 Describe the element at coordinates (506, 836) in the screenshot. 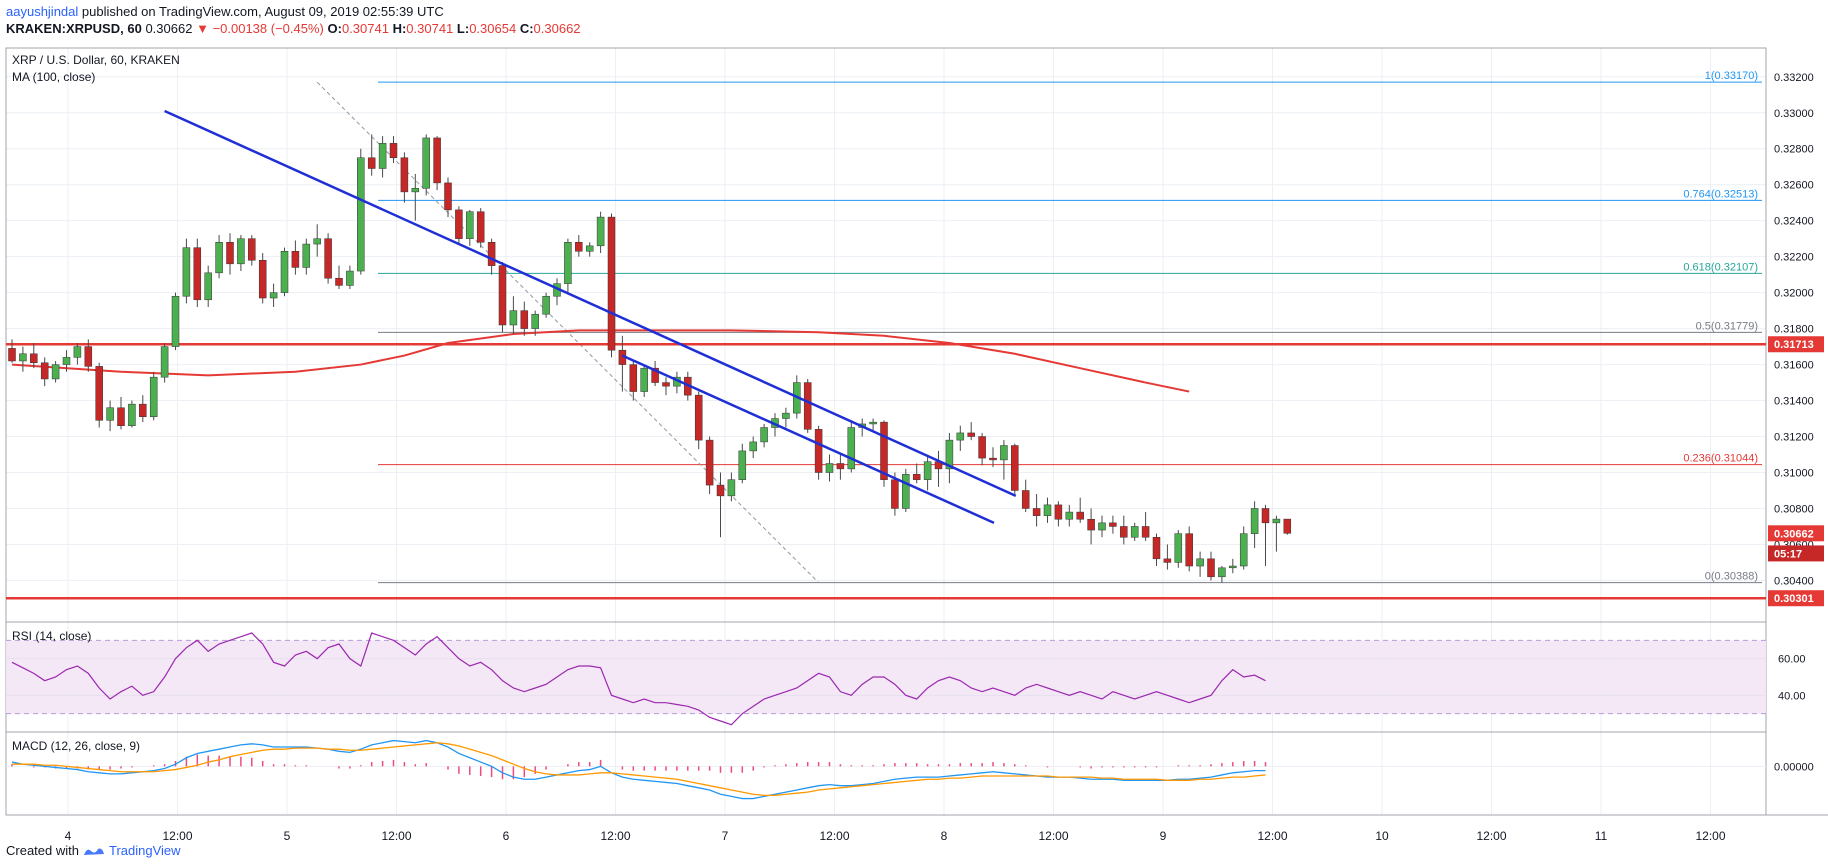

I see `x-tick-label: 6` at that location.